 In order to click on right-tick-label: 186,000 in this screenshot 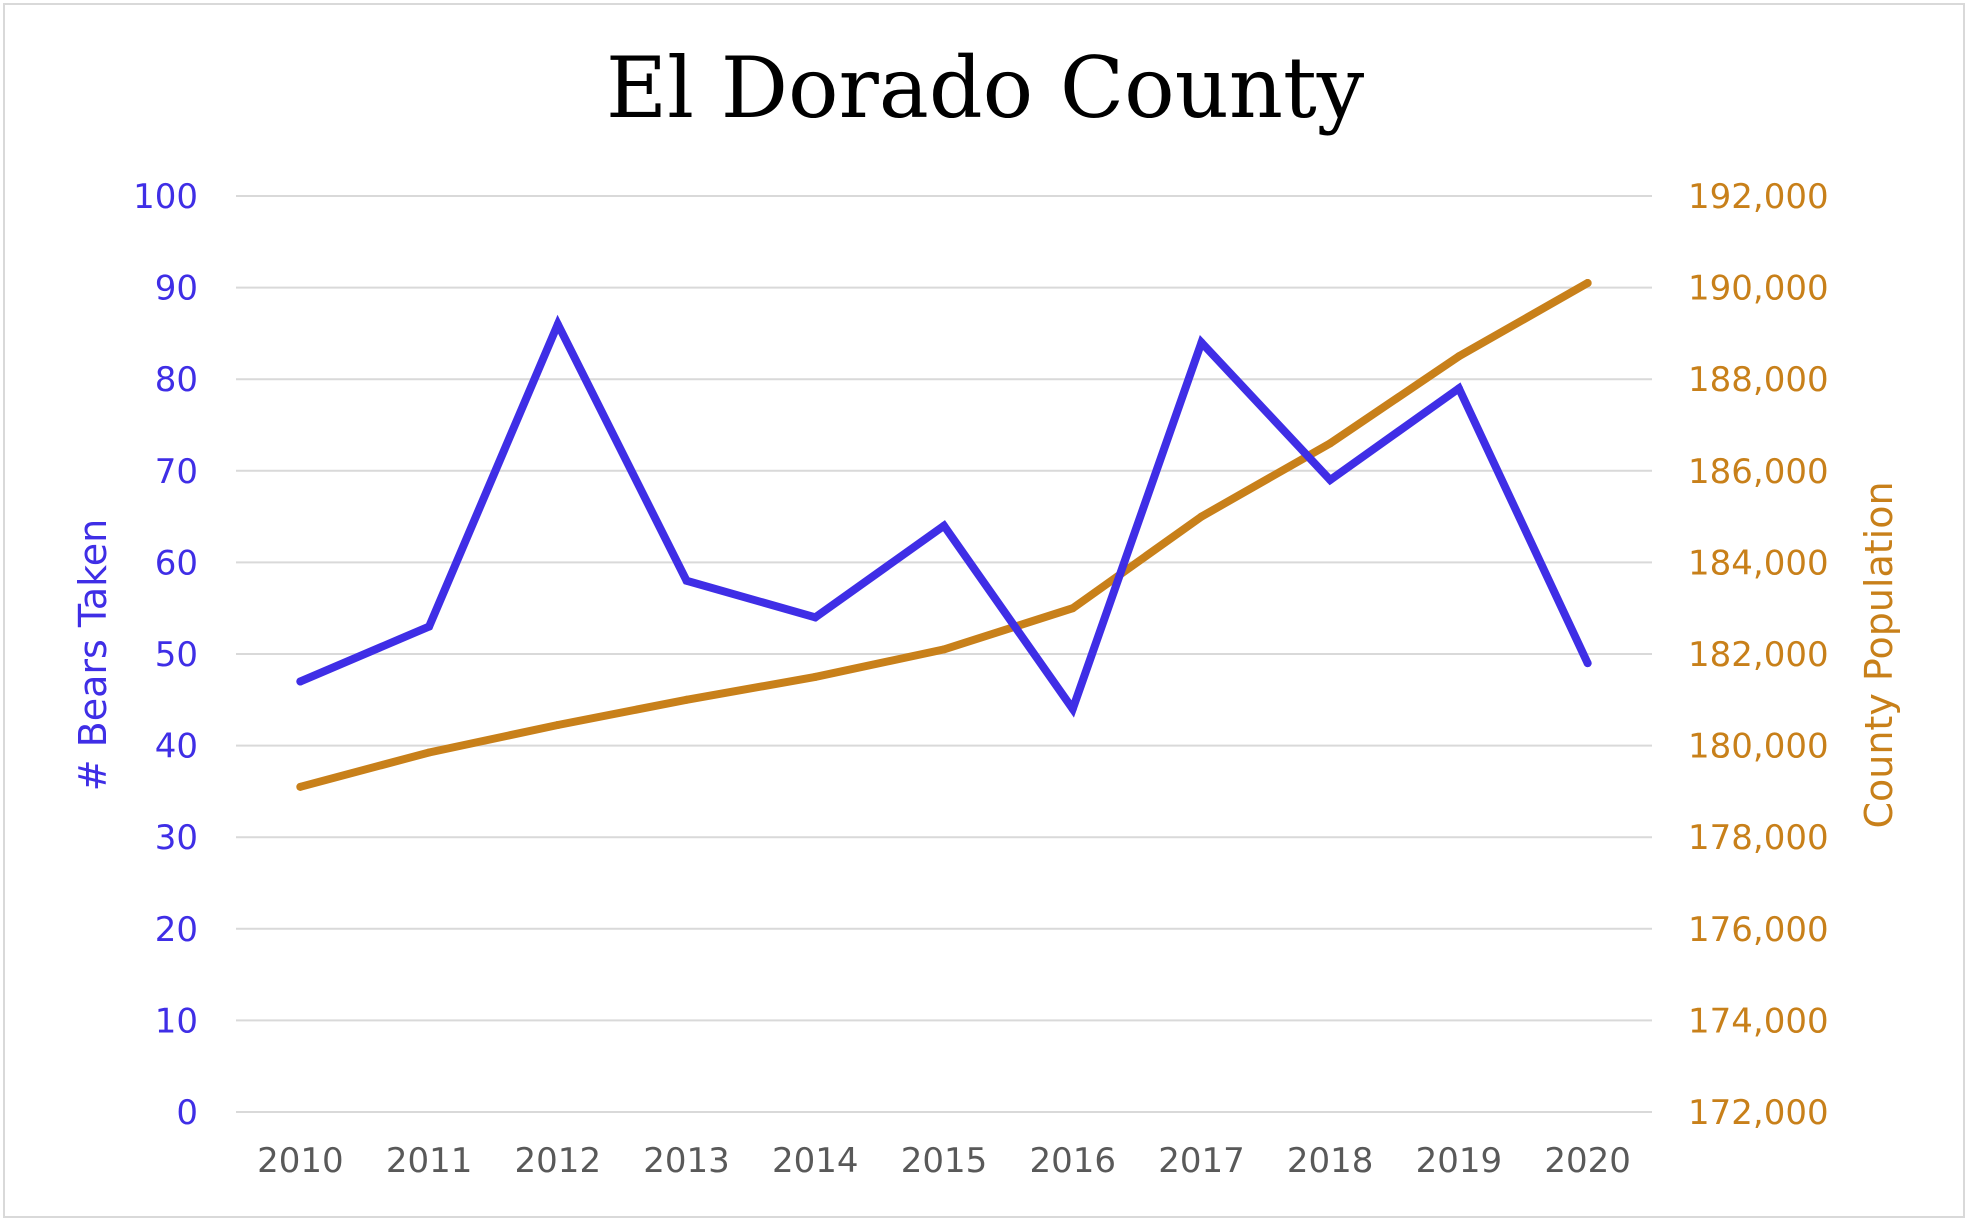, I will do `click(1758, 472)`.